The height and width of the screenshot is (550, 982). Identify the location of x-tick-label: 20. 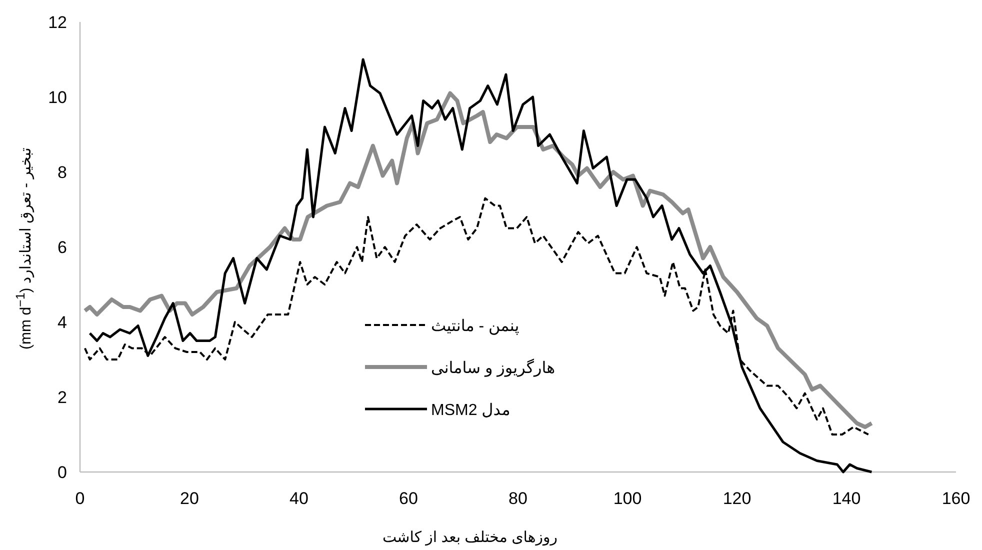
(189, 498).